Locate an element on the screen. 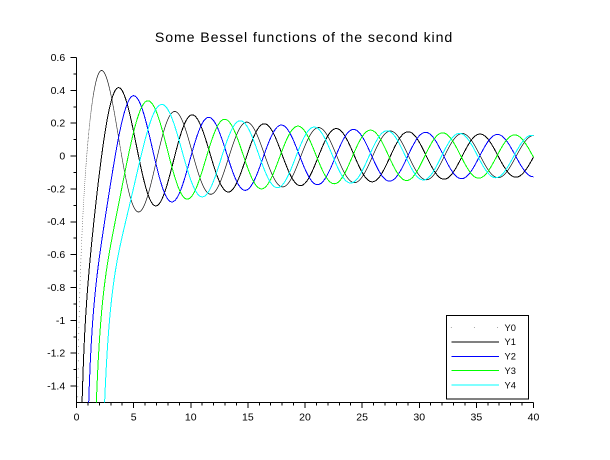 This screenshot has height=460, width=610. svg-text: Y2 is located at coordinates (510, 357).